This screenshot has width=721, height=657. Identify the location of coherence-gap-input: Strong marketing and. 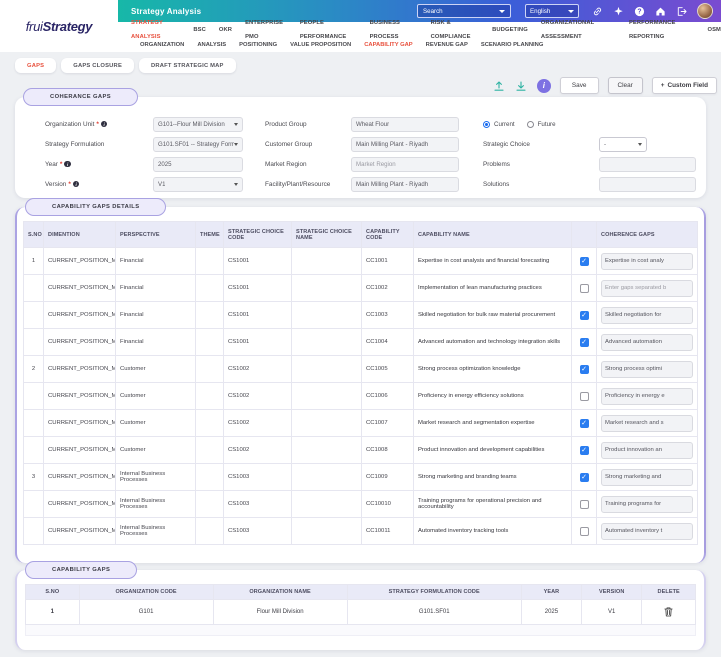
(647, 477).